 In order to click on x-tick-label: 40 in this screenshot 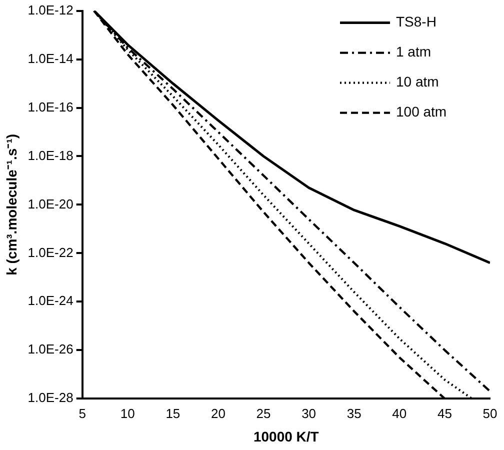, I will do `click(399, 413)`.